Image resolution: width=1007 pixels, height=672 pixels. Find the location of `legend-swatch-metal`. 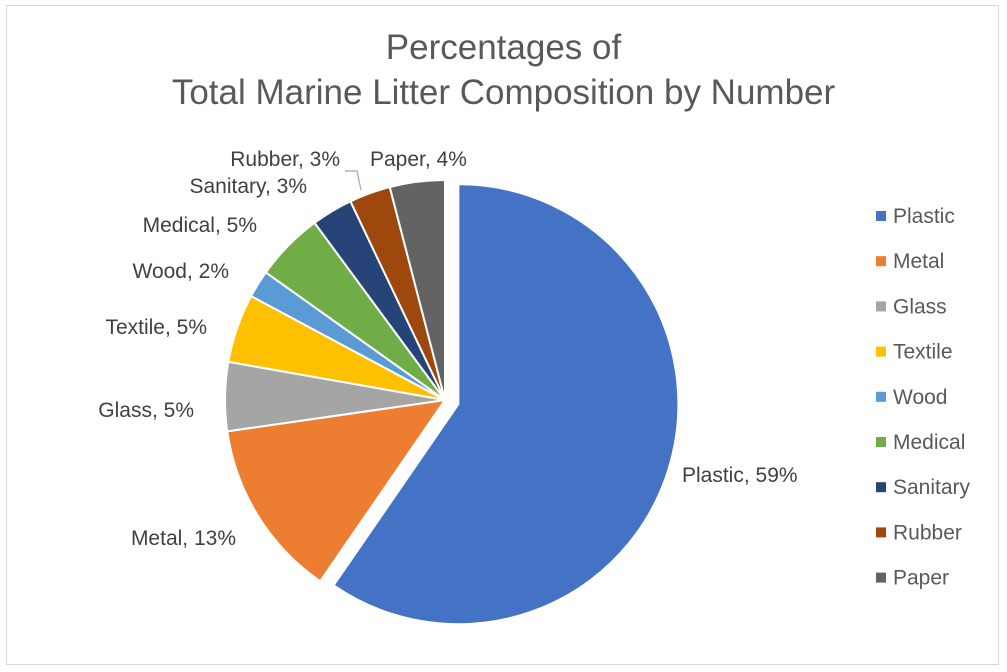

legend-swatch-metal is located at coordinates (881, 261).